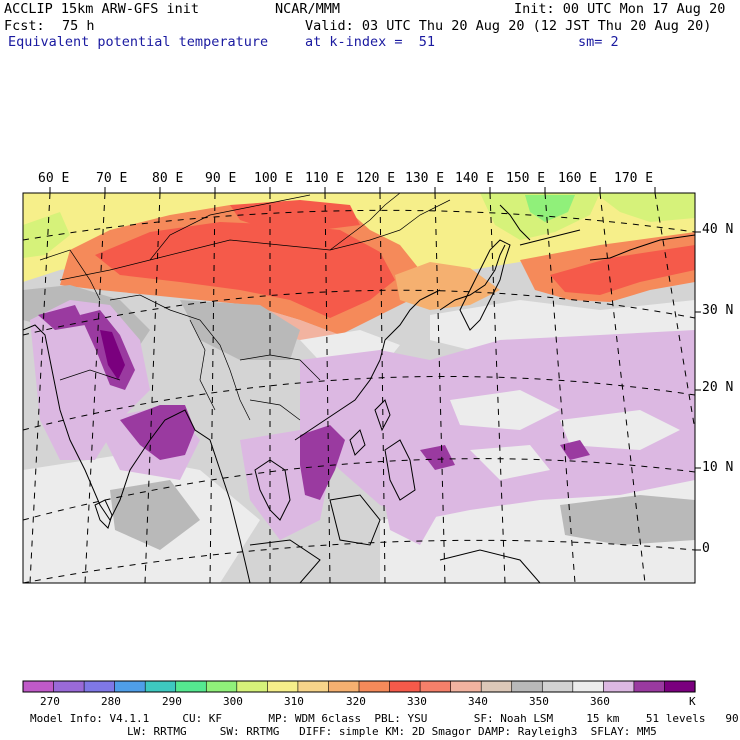 This screenshot has height=740, width=740. I want to click on lon-label-90e: 90 E, so click(221, 178).